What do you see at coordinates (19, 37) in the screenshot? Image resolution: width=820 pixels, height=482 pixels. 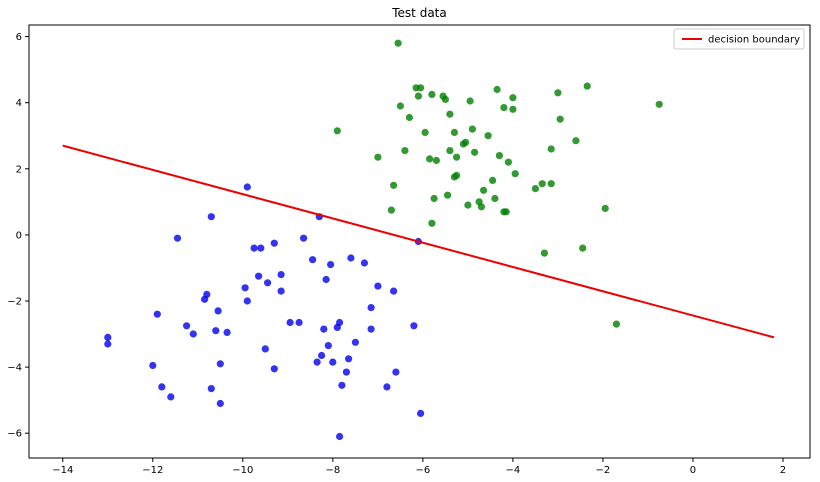 I see `y-tick-label: 6` at bounding box center [19, 37].